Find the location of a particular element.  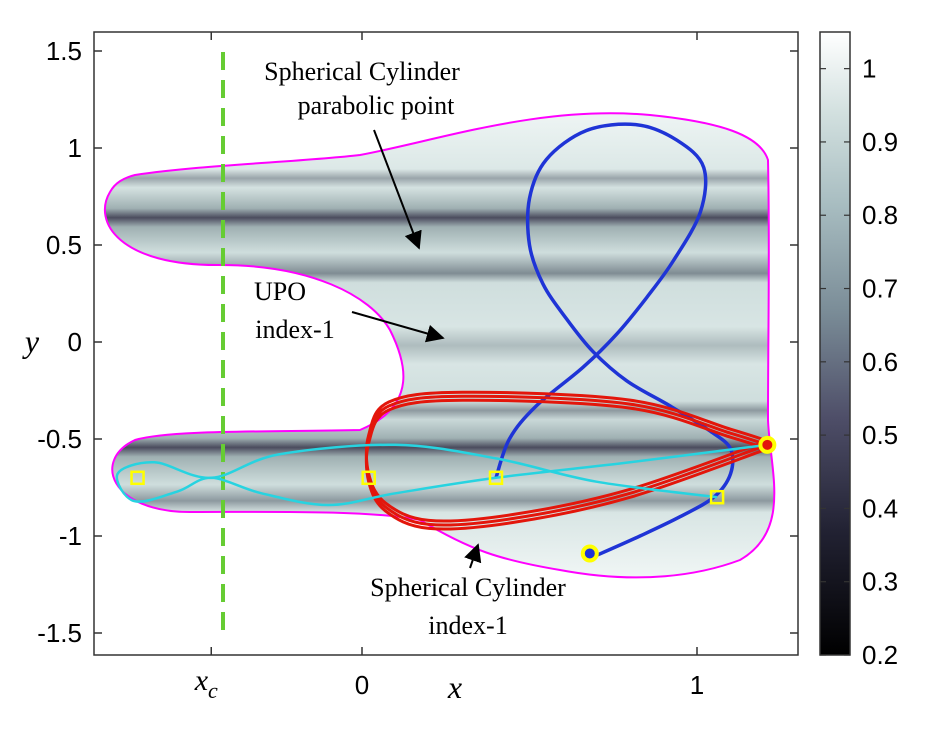

colorbar-tick-label: 0.6 is located at coordinates (880, 362).